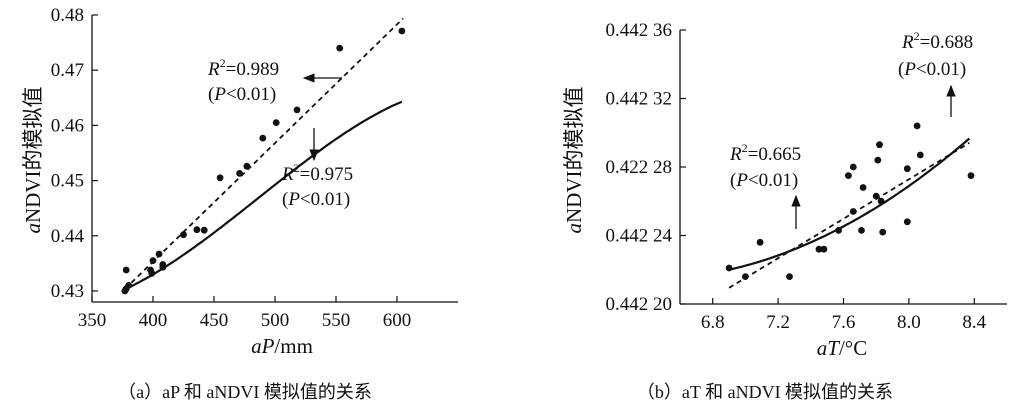 The image size is (1029, 413). I want to click on panel-b-annotation-fit1: R2=0.665 (P<0.01), so click(765, 185).